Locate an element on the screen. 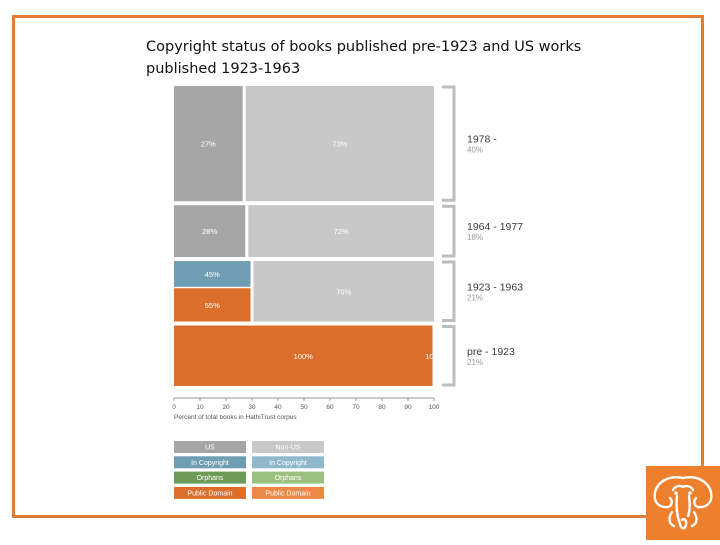  period-share-1: 18% is located at coordinates (475, 237).